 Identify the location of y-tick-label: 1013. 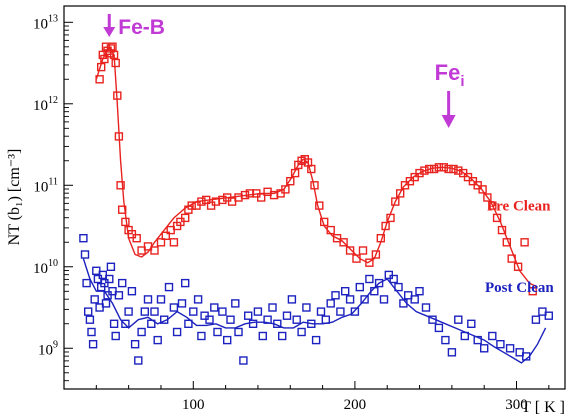
(45, 22).